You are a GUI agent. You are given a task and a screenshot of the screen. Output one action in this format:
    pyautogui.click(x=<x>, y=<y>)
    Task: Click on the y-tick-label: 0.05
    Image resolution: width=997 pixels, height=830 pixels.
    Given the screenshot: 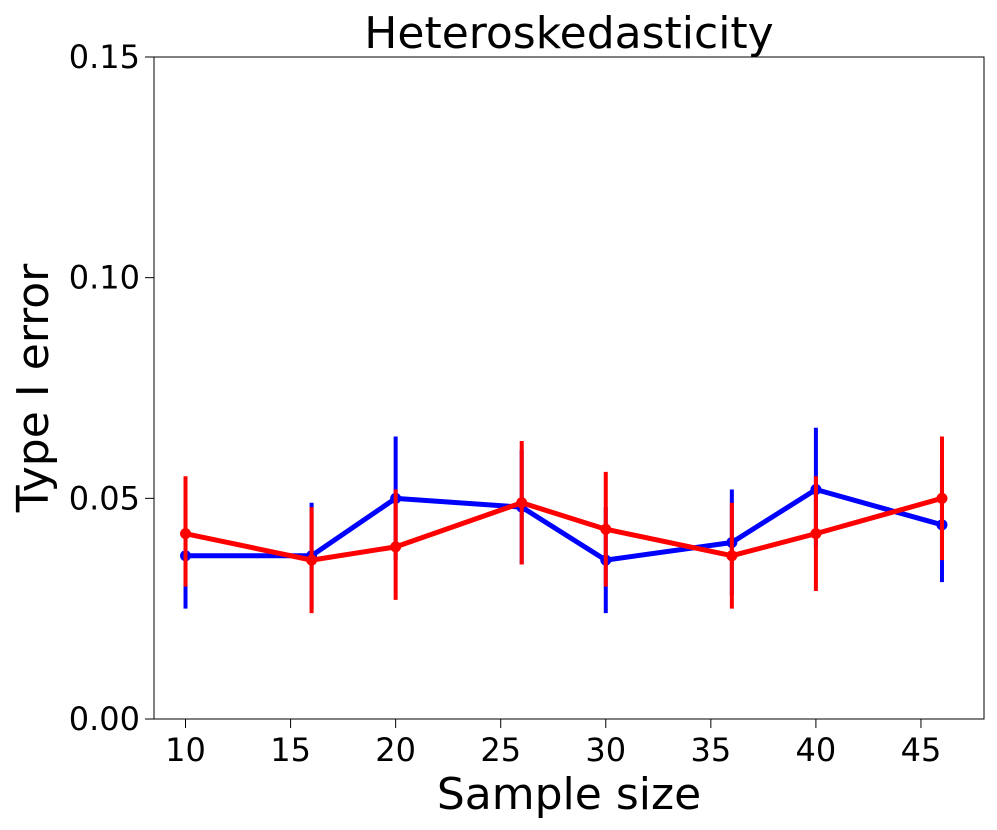 What is the action you would take?
    pyautogui.click(x=104, y=498)
    